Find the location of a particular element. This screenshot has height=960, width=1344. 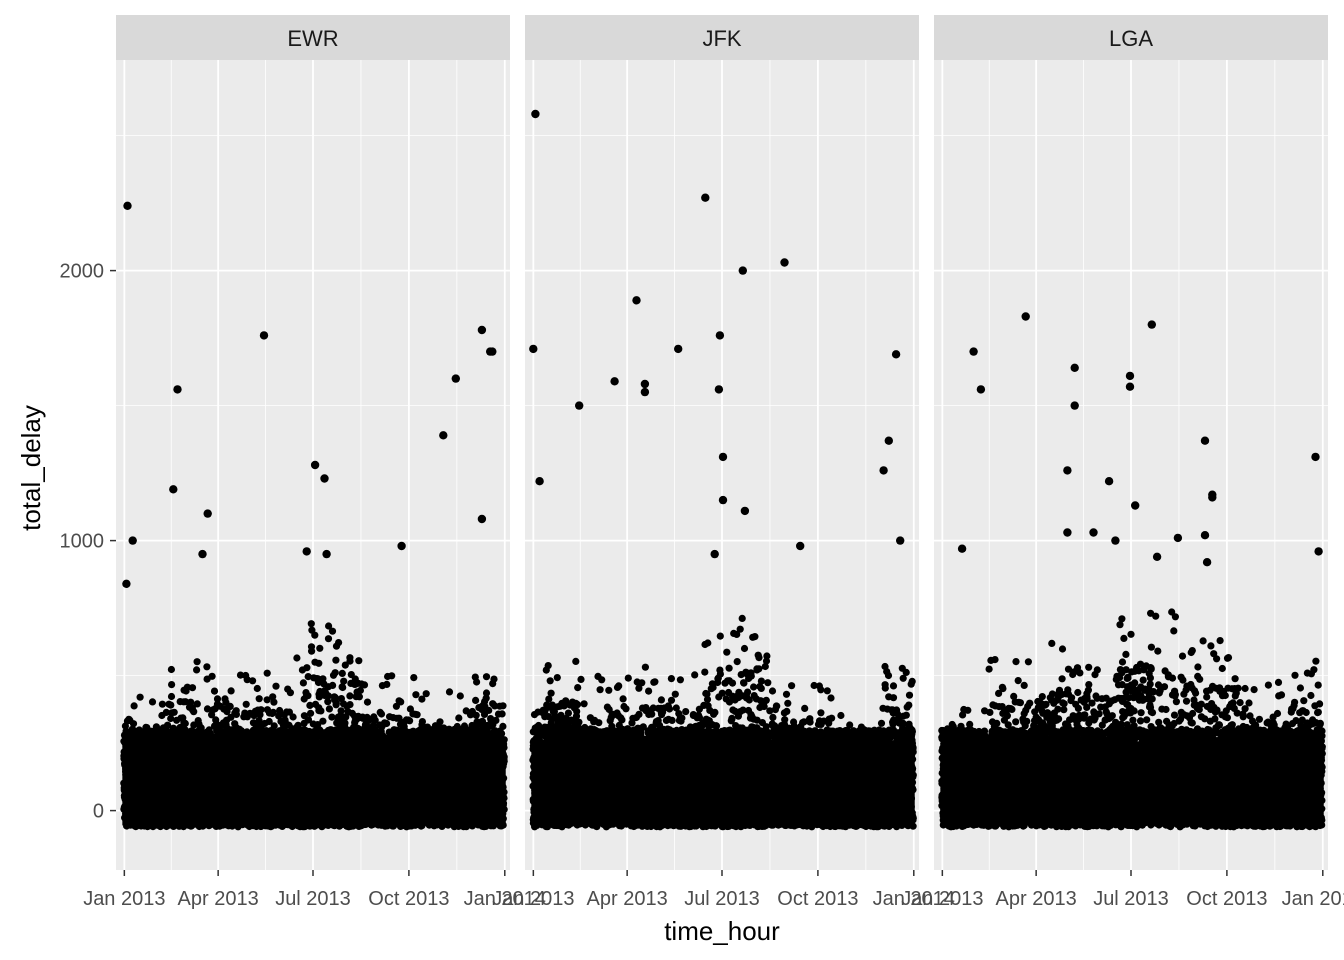

point-cloud is located at coordinates (314, 725).